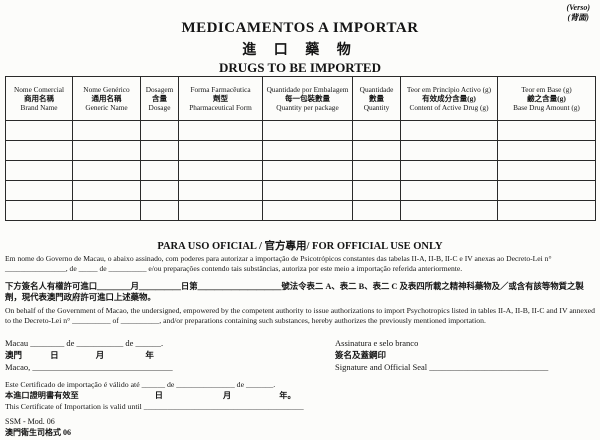 The height and width of the screenshot is (440, 600). I want to click on column-label-zh: 商用名稱, so click(39, 98).